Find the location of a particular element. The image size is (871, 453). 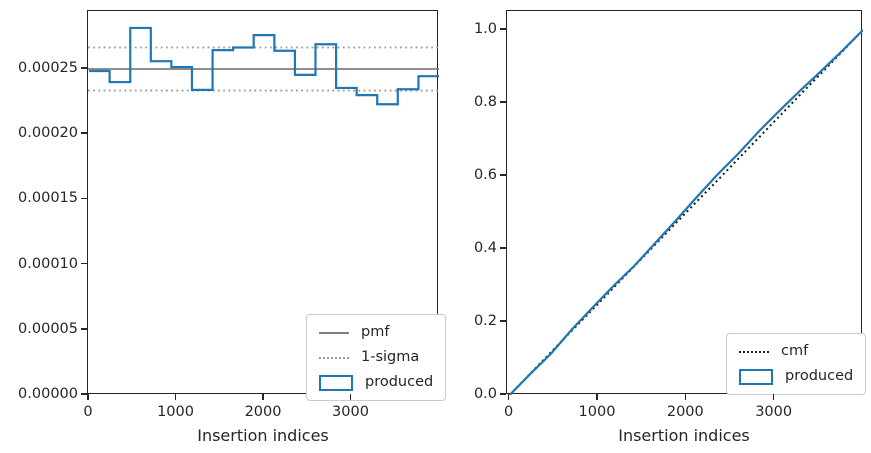

legend-item-pmf: pmf is located at coordinates (376, 332).